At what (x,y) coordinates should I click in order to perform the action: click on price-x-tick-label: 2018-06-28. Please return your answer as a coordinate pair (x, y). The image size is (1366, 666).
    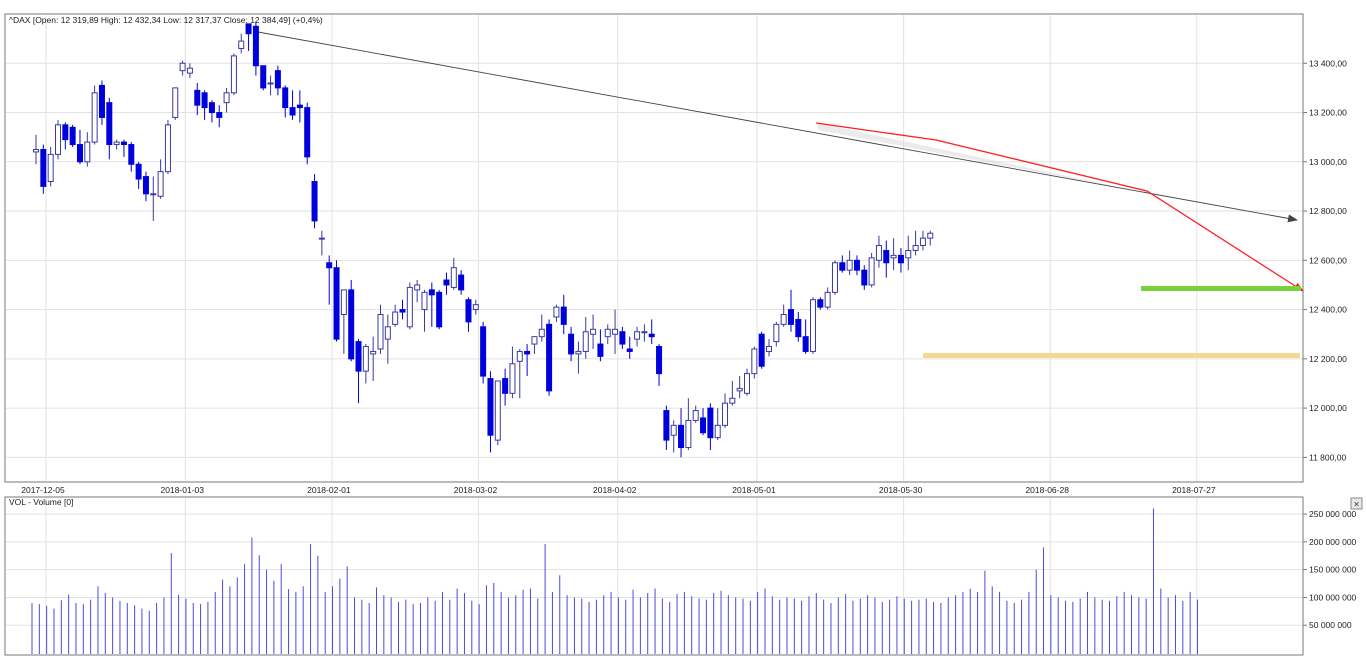
    Looking at the image, I should click on (1047, 490).